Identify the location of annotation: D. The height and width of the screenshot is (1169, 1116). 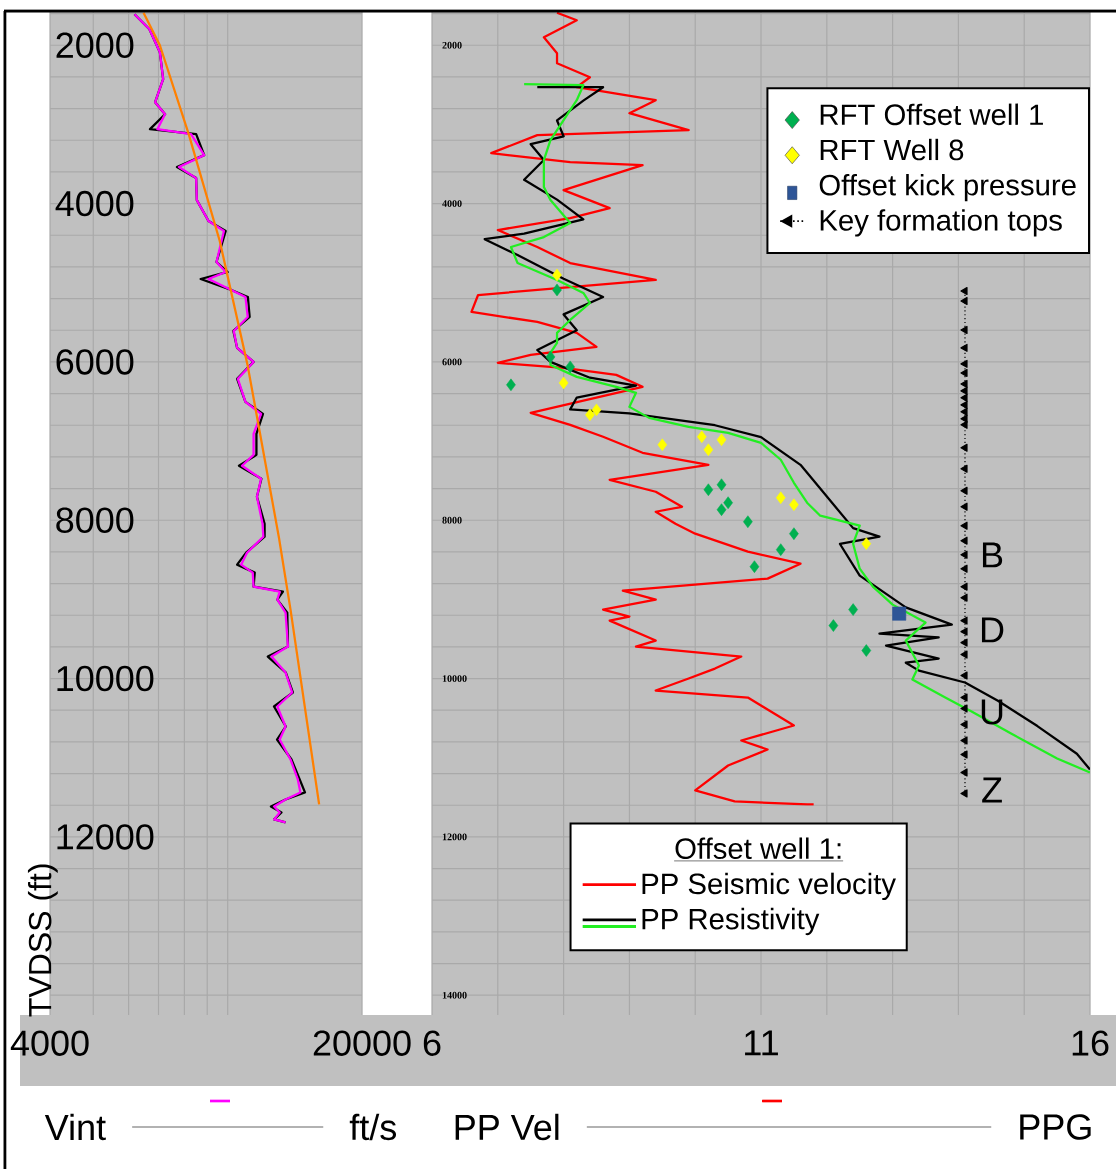
(992, 630).